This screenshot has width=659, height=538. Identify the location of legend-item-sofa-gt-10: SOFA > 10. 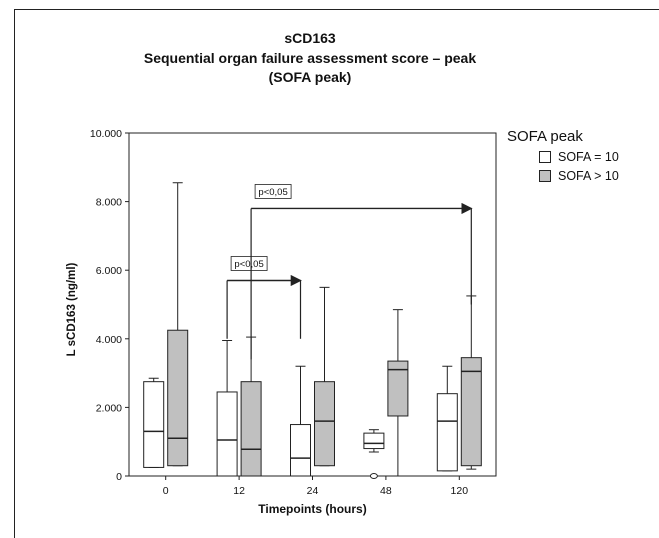
(579, 176).